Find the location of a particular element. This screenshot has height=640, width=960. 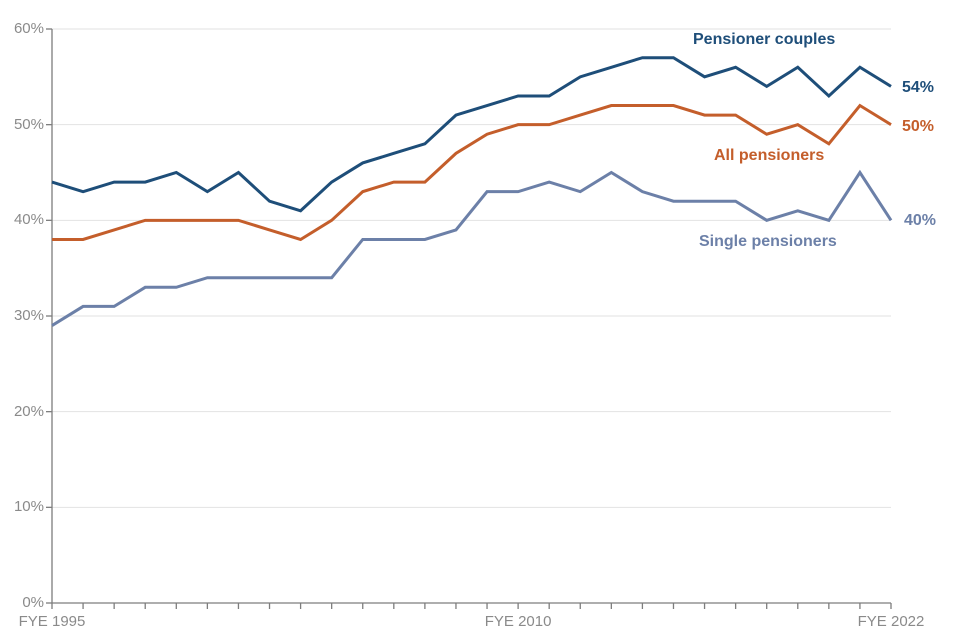

series-label-all-pensioners: All pensioners is located at coordinates (769, 155).